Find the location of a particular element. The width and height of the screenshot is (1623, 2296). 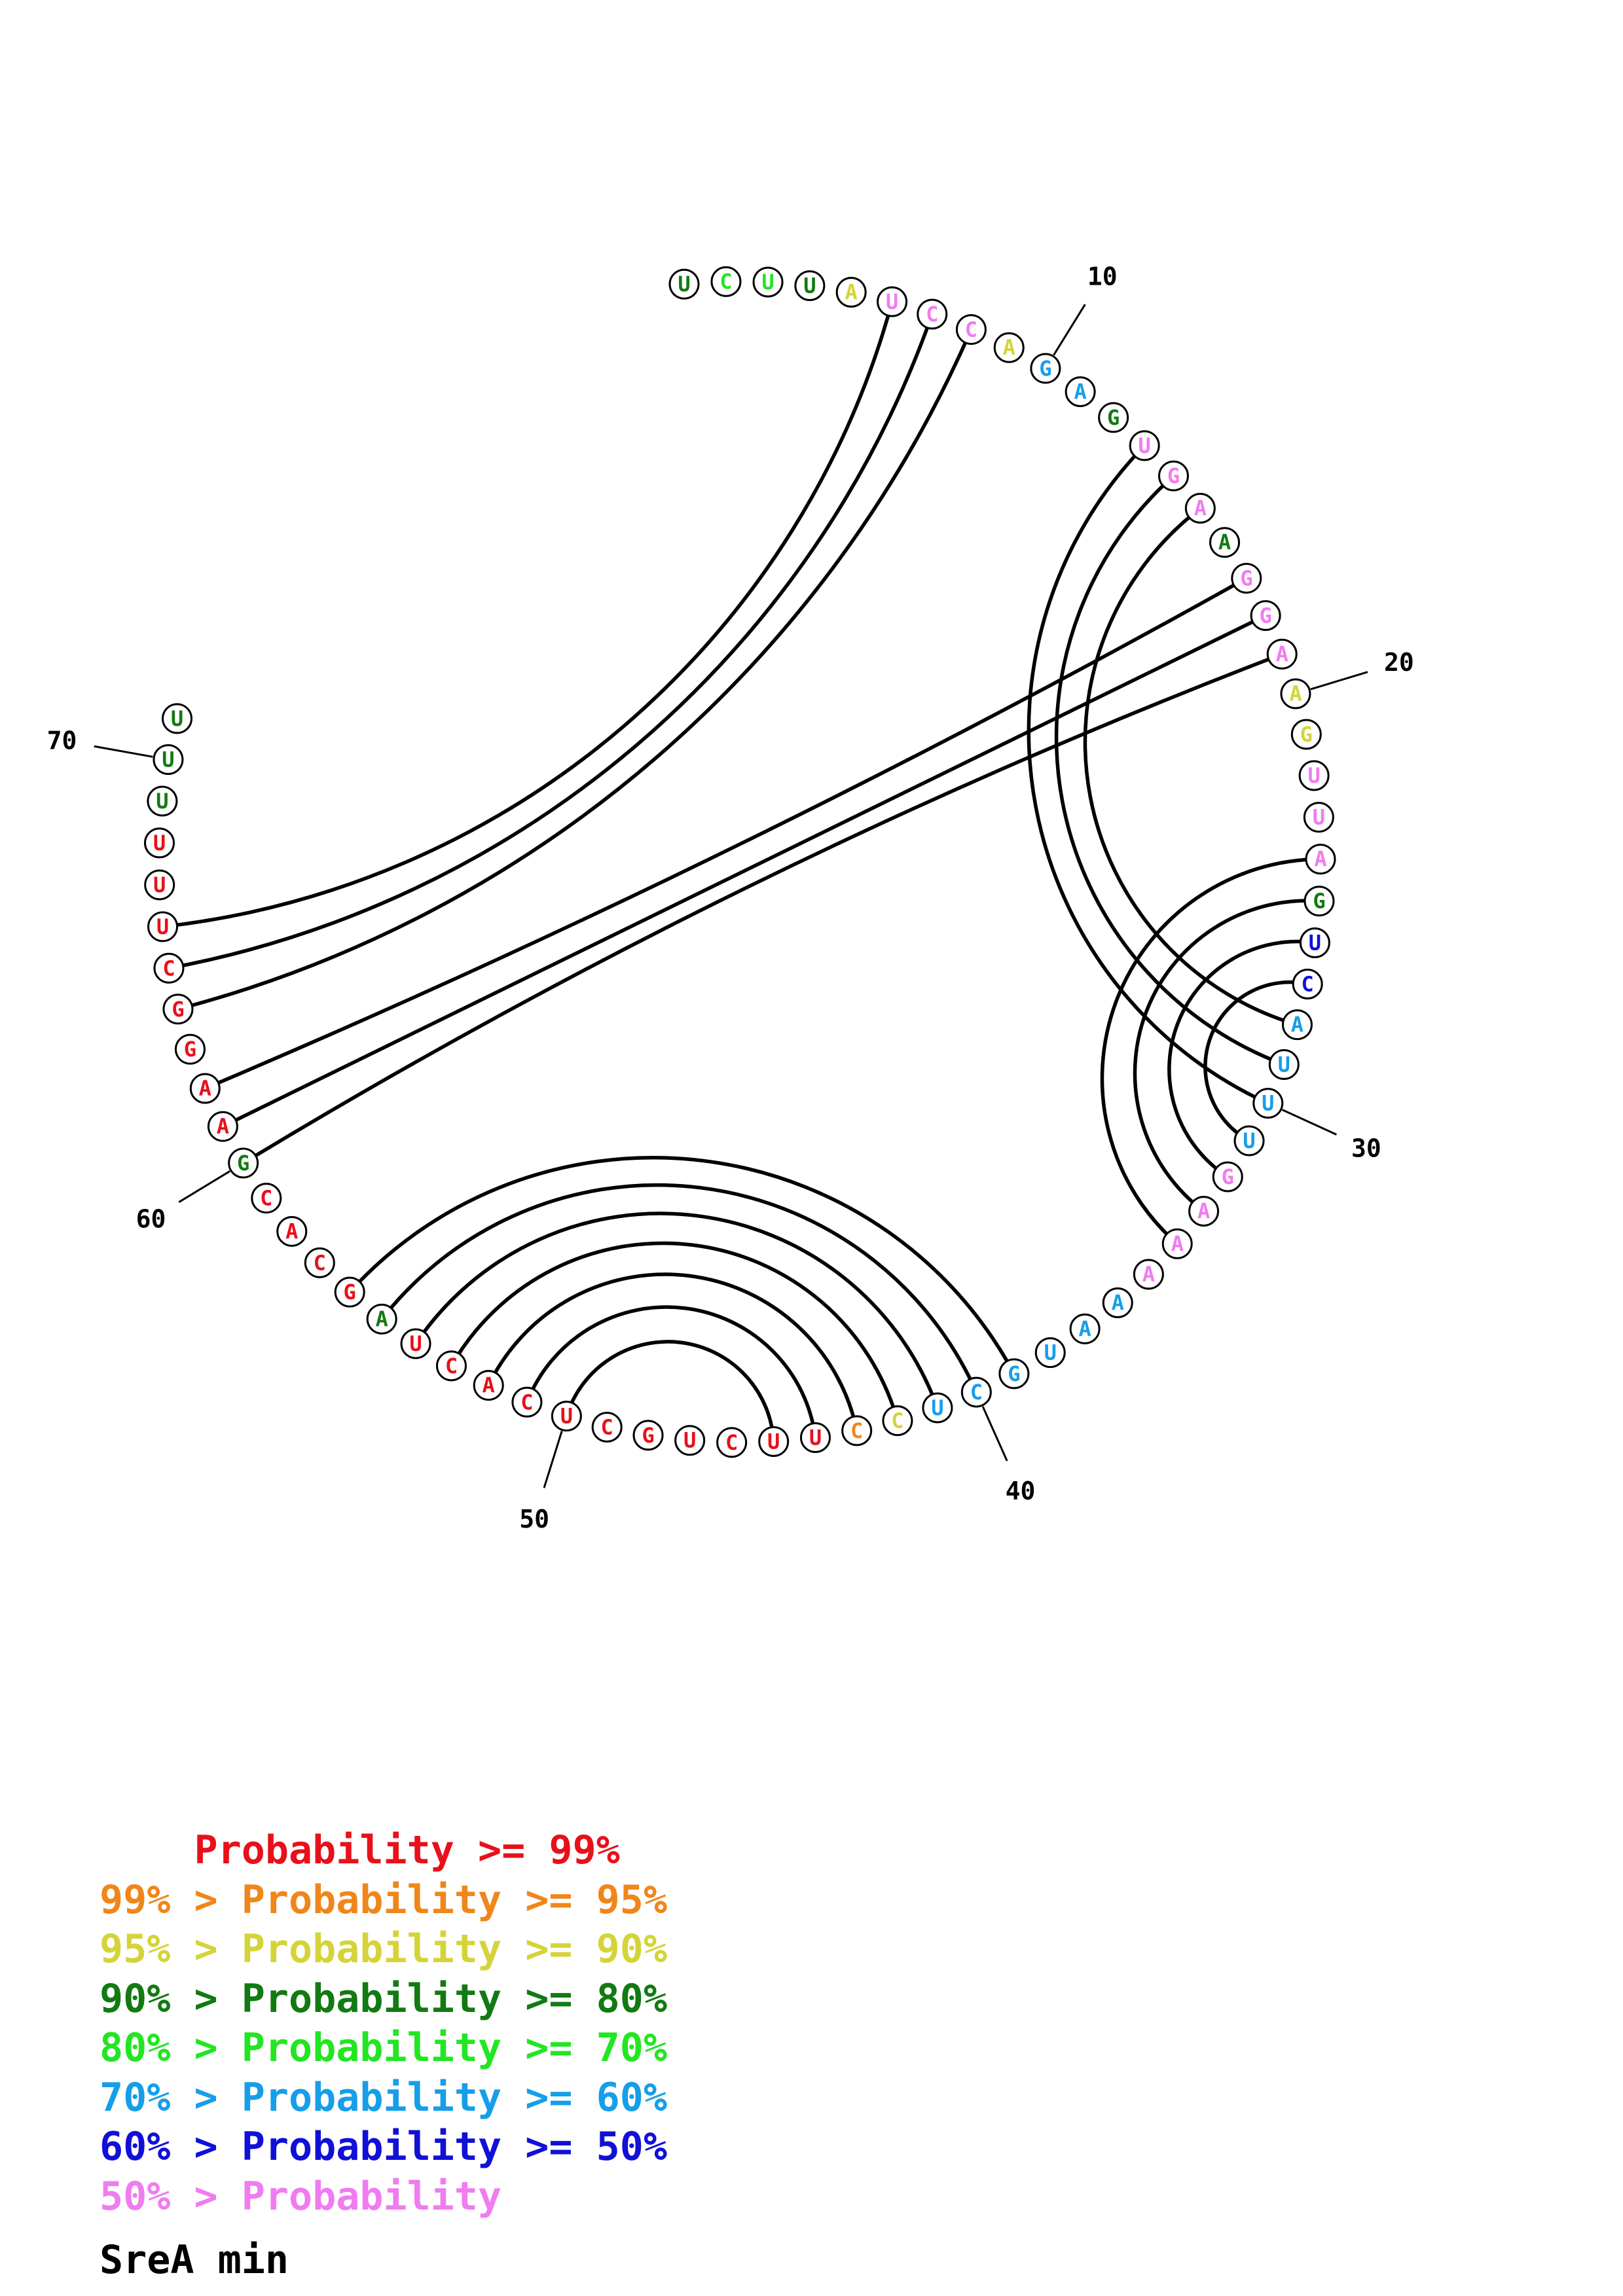

position-label: 30 is located at coordinates (1366, 1148).